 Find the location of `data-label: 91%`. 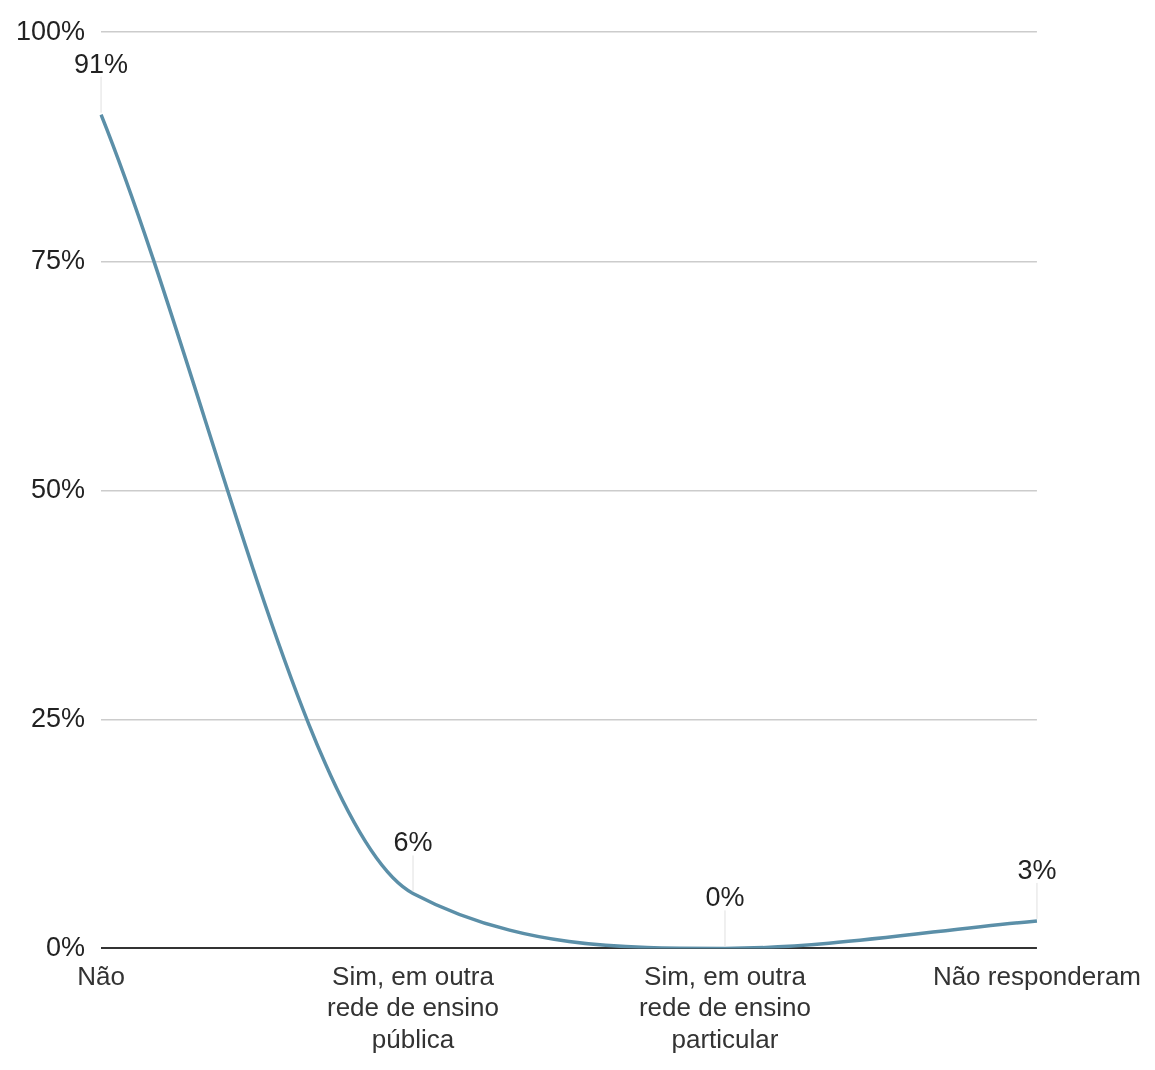

data-label: 91% is located at coordinates (101, 63).